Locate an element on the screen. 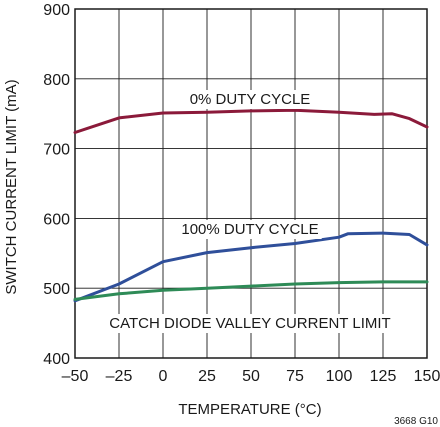 The image size is (440, 427). y-tick-label: 600 is located at coordinates (56, 219).